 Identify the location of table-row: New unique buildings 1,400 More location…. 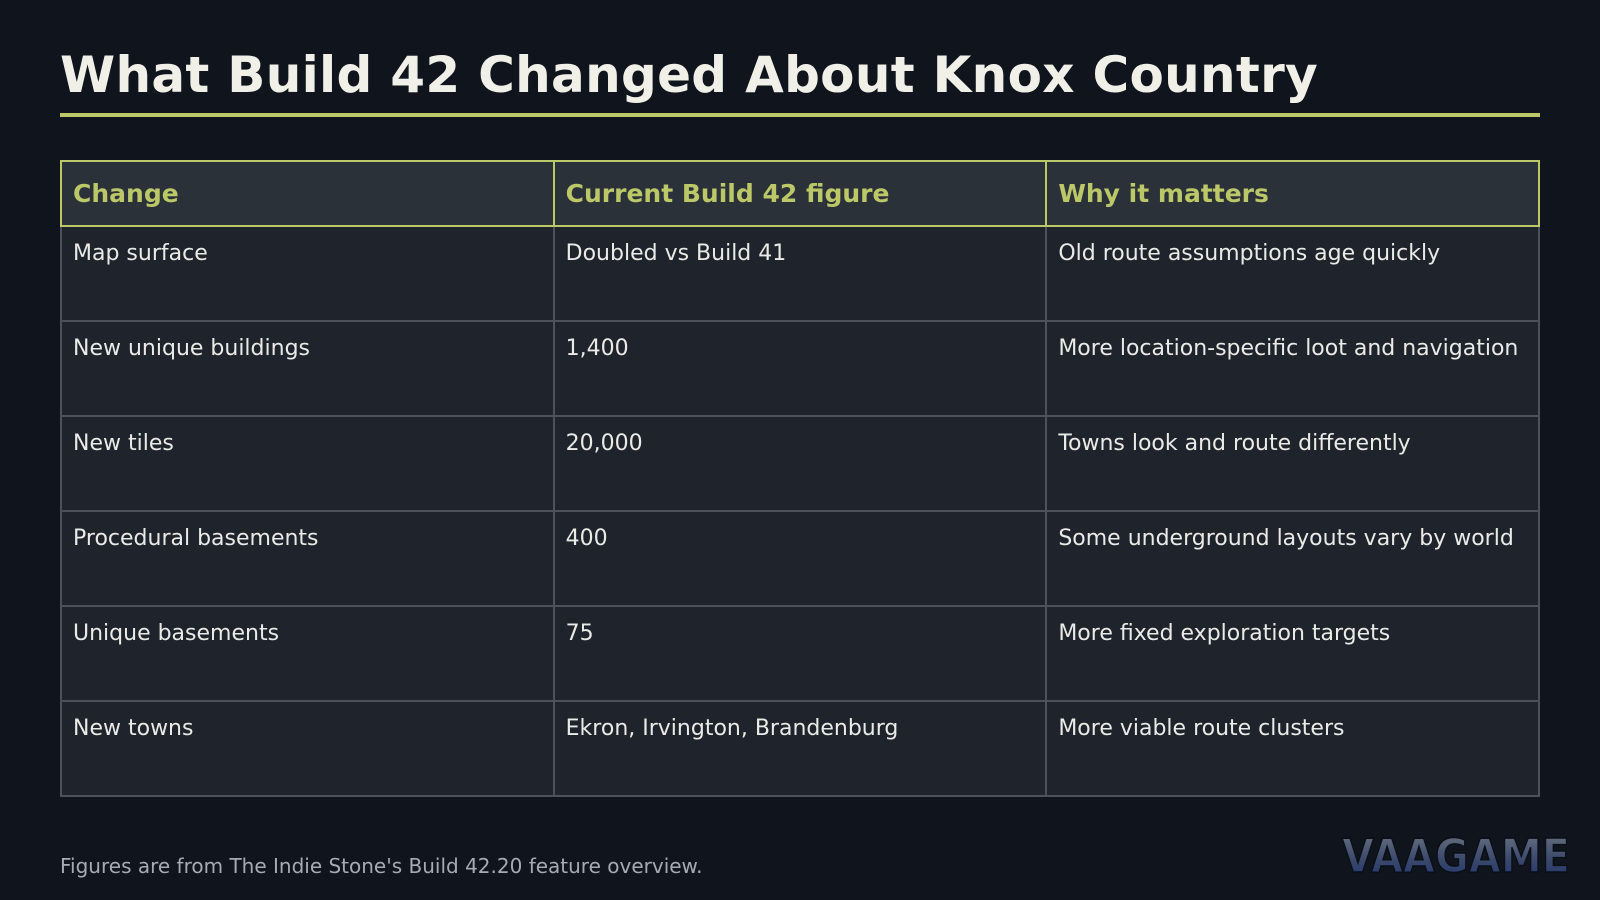
(800, 368).